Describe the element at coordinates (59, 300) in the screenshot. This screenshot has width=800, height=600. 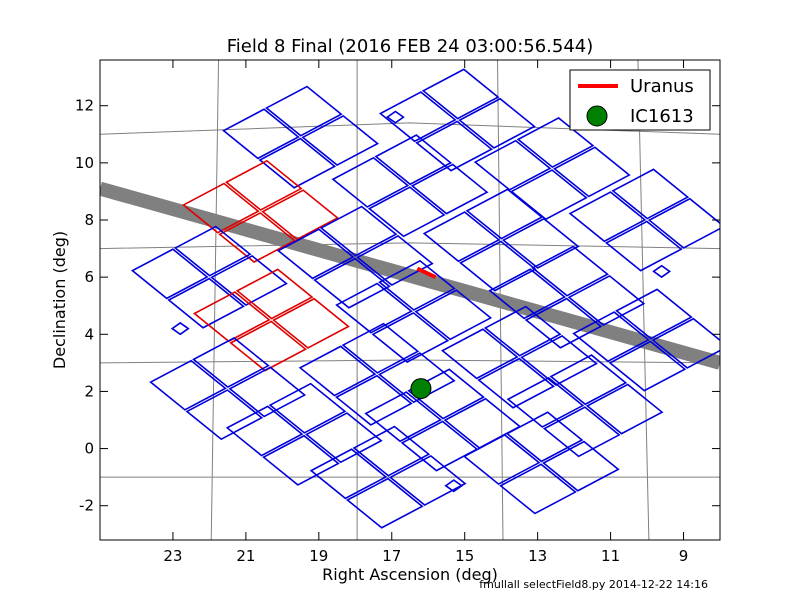
I see `y-axis-label: Declination (deg)` at that location.